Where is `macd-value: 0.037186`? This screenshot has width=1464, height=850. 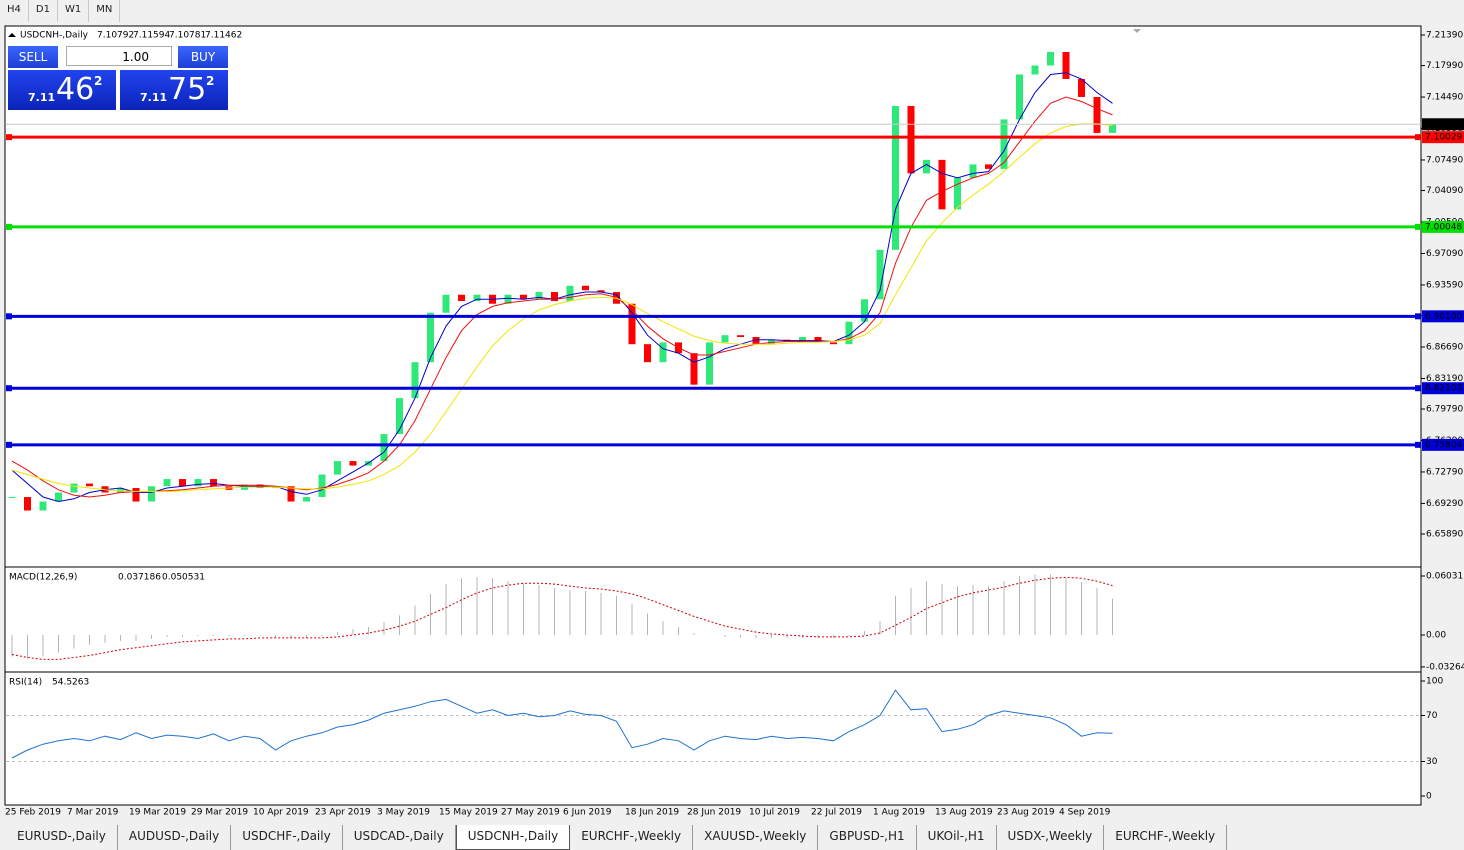 macd-value: 0.037186 is located at coordinates (139, 578).